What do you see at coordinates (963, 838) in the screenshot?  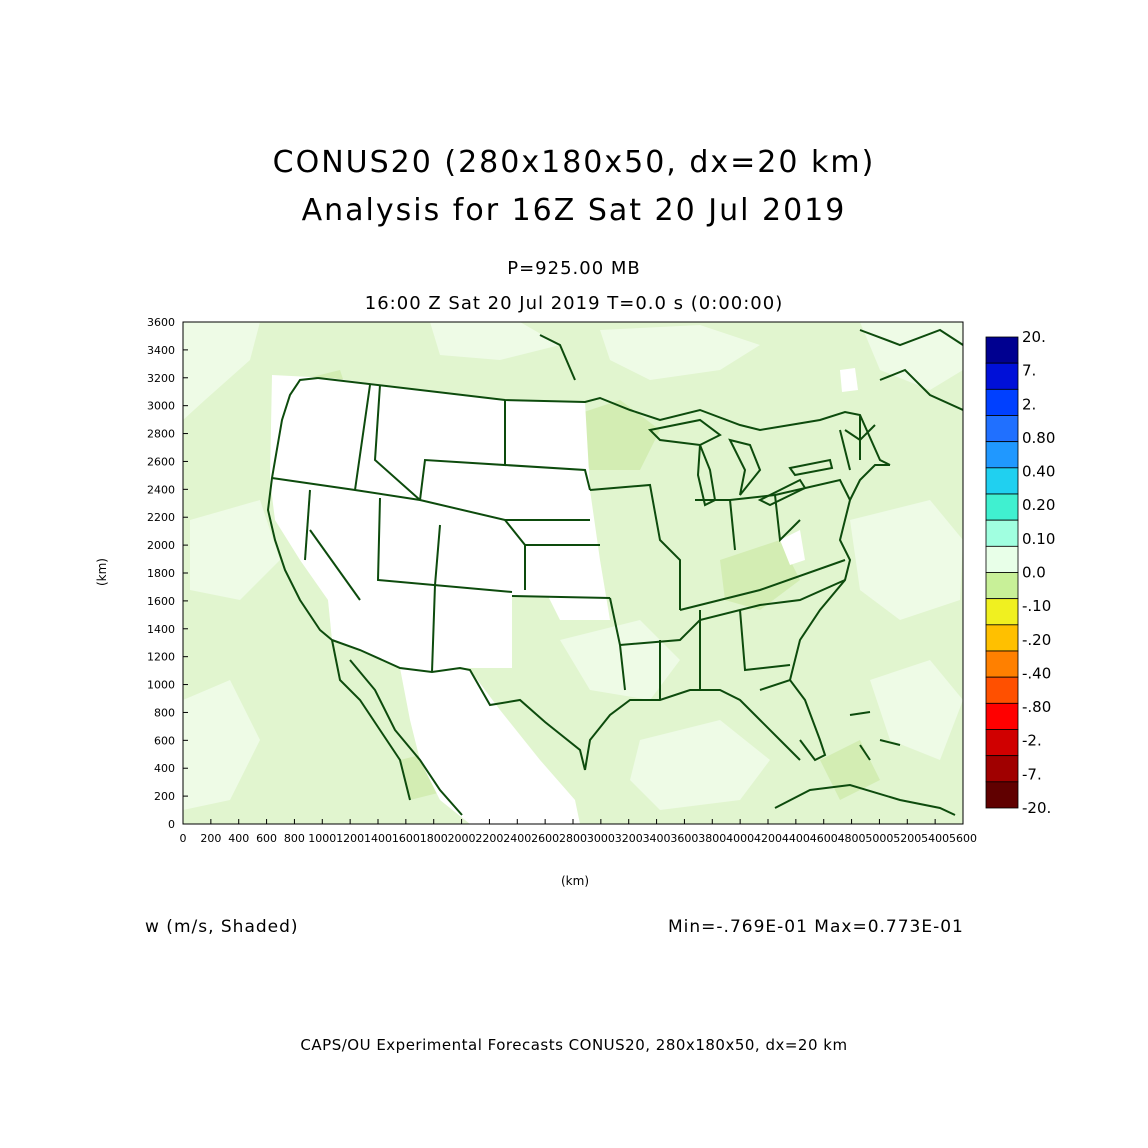 I see `x-tick-label: 5600` at bounding box center [963, 838].